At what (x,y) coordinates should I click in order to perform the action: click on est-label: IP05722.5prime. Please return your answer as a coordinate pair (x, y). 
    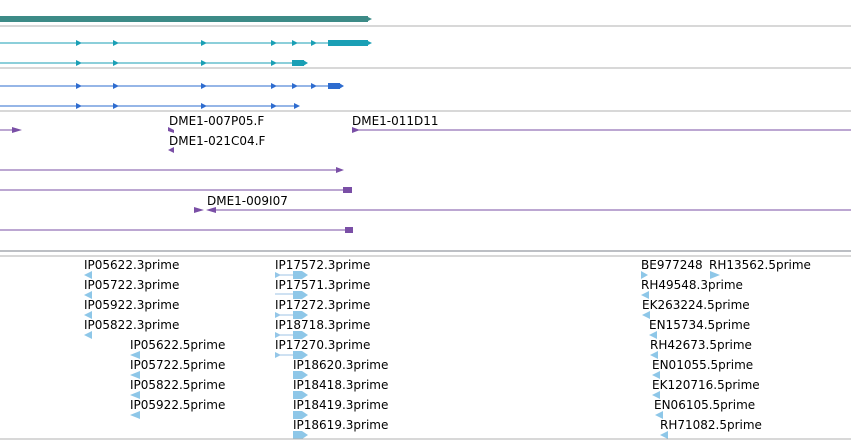
    Looking at the image, I should click on (178, 365).